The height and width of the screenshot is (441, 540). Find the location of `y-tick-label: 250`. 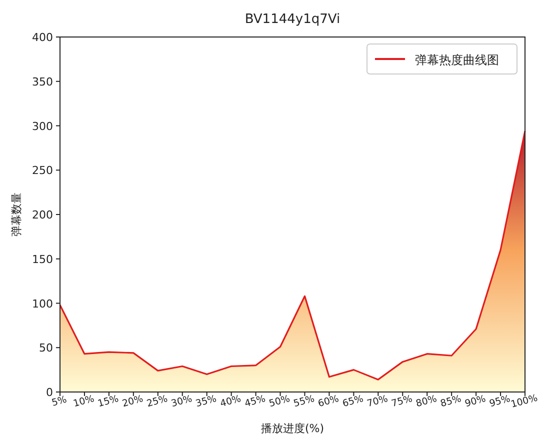

y-tick-label: 250 is located at coordinates (42, 171).